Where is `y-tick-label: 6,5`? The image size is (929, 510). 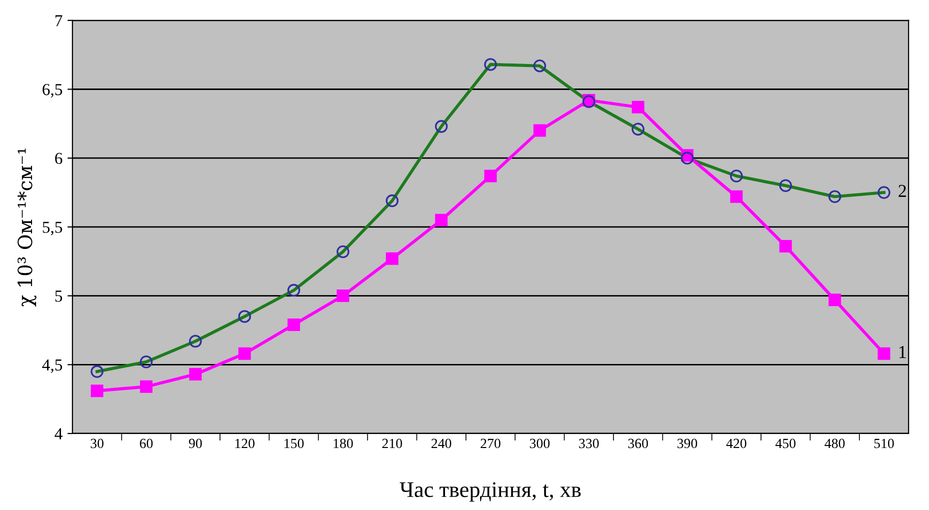
y-tick-label: 6,5 is located at coordinates (52, 91).